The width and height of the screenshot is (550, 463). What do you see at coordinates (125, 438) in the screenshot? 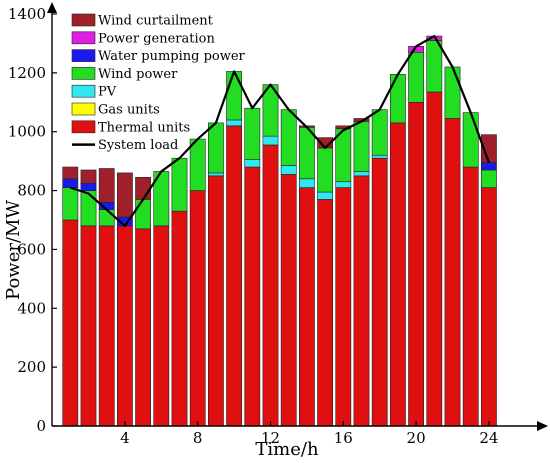
I see `x-tick-label: 4` at bounding box center [125, 438].